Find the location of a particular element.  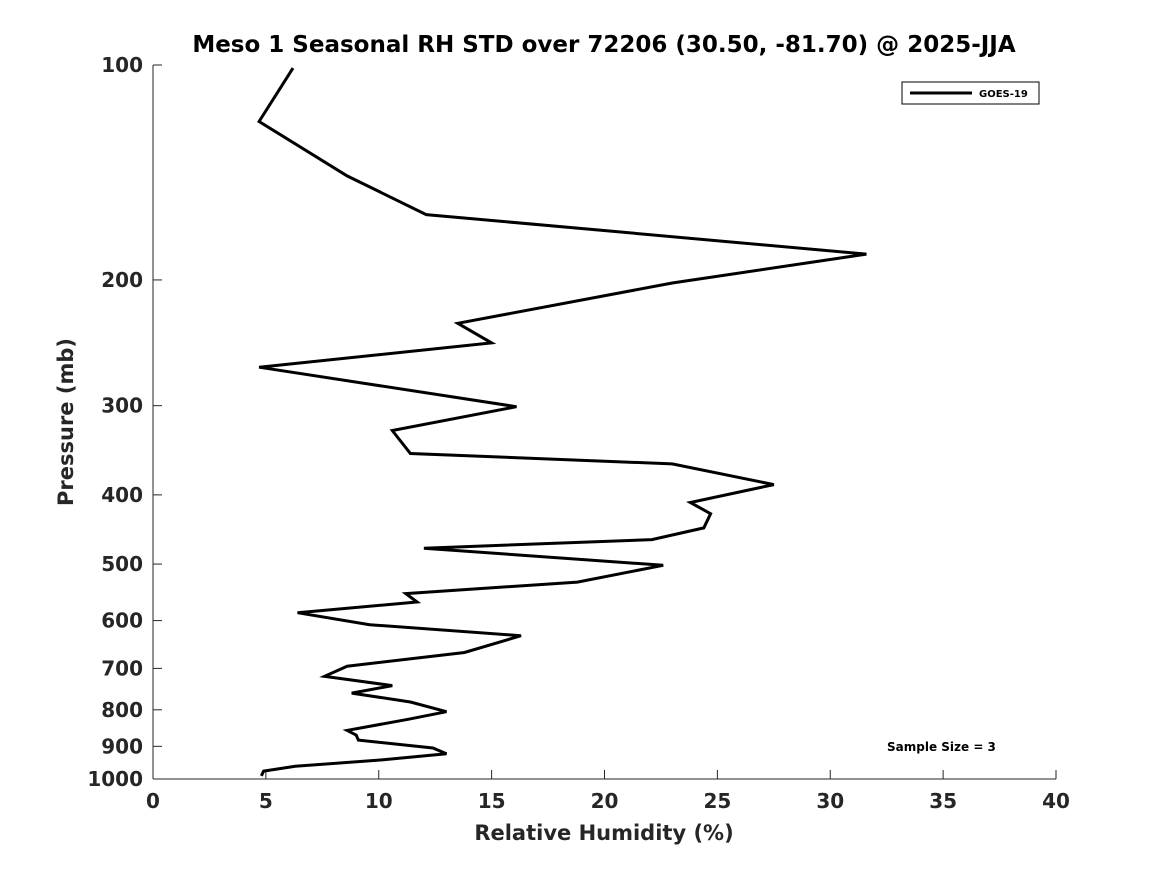

x-tick-label: 30 is located at coordinates (830, 801).